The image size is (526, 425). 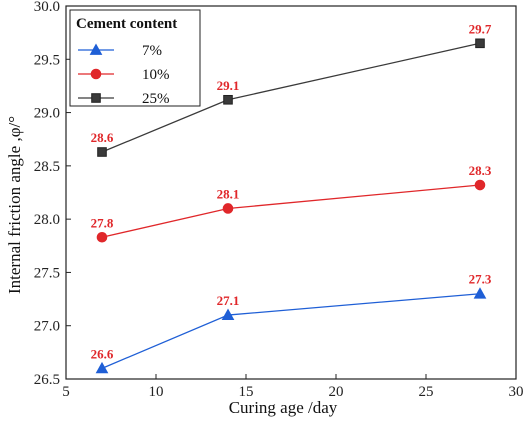 What do you see at coordinates (66, 392) in the screenshot?
I see `x-tick-label: 5` at bounding box center [66, 392].